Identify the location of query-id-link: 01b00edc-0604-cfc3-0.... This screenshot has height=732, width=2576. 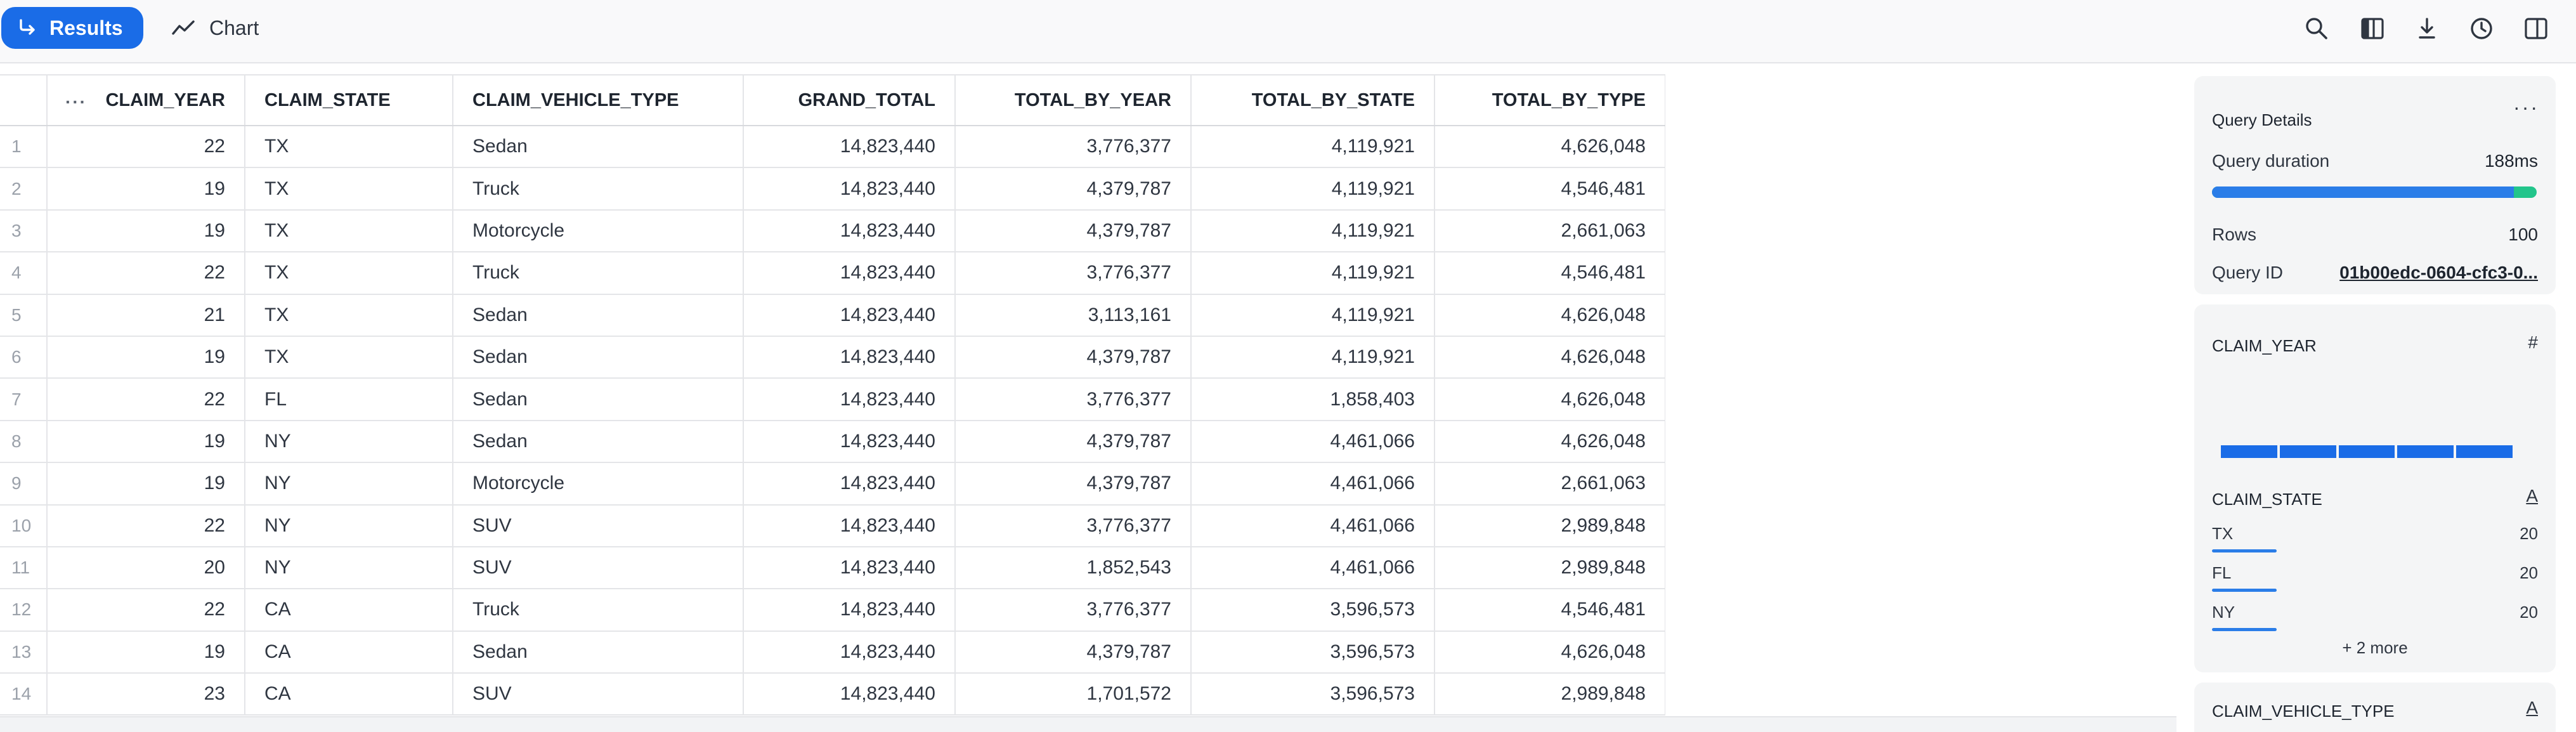
(2439, 272).